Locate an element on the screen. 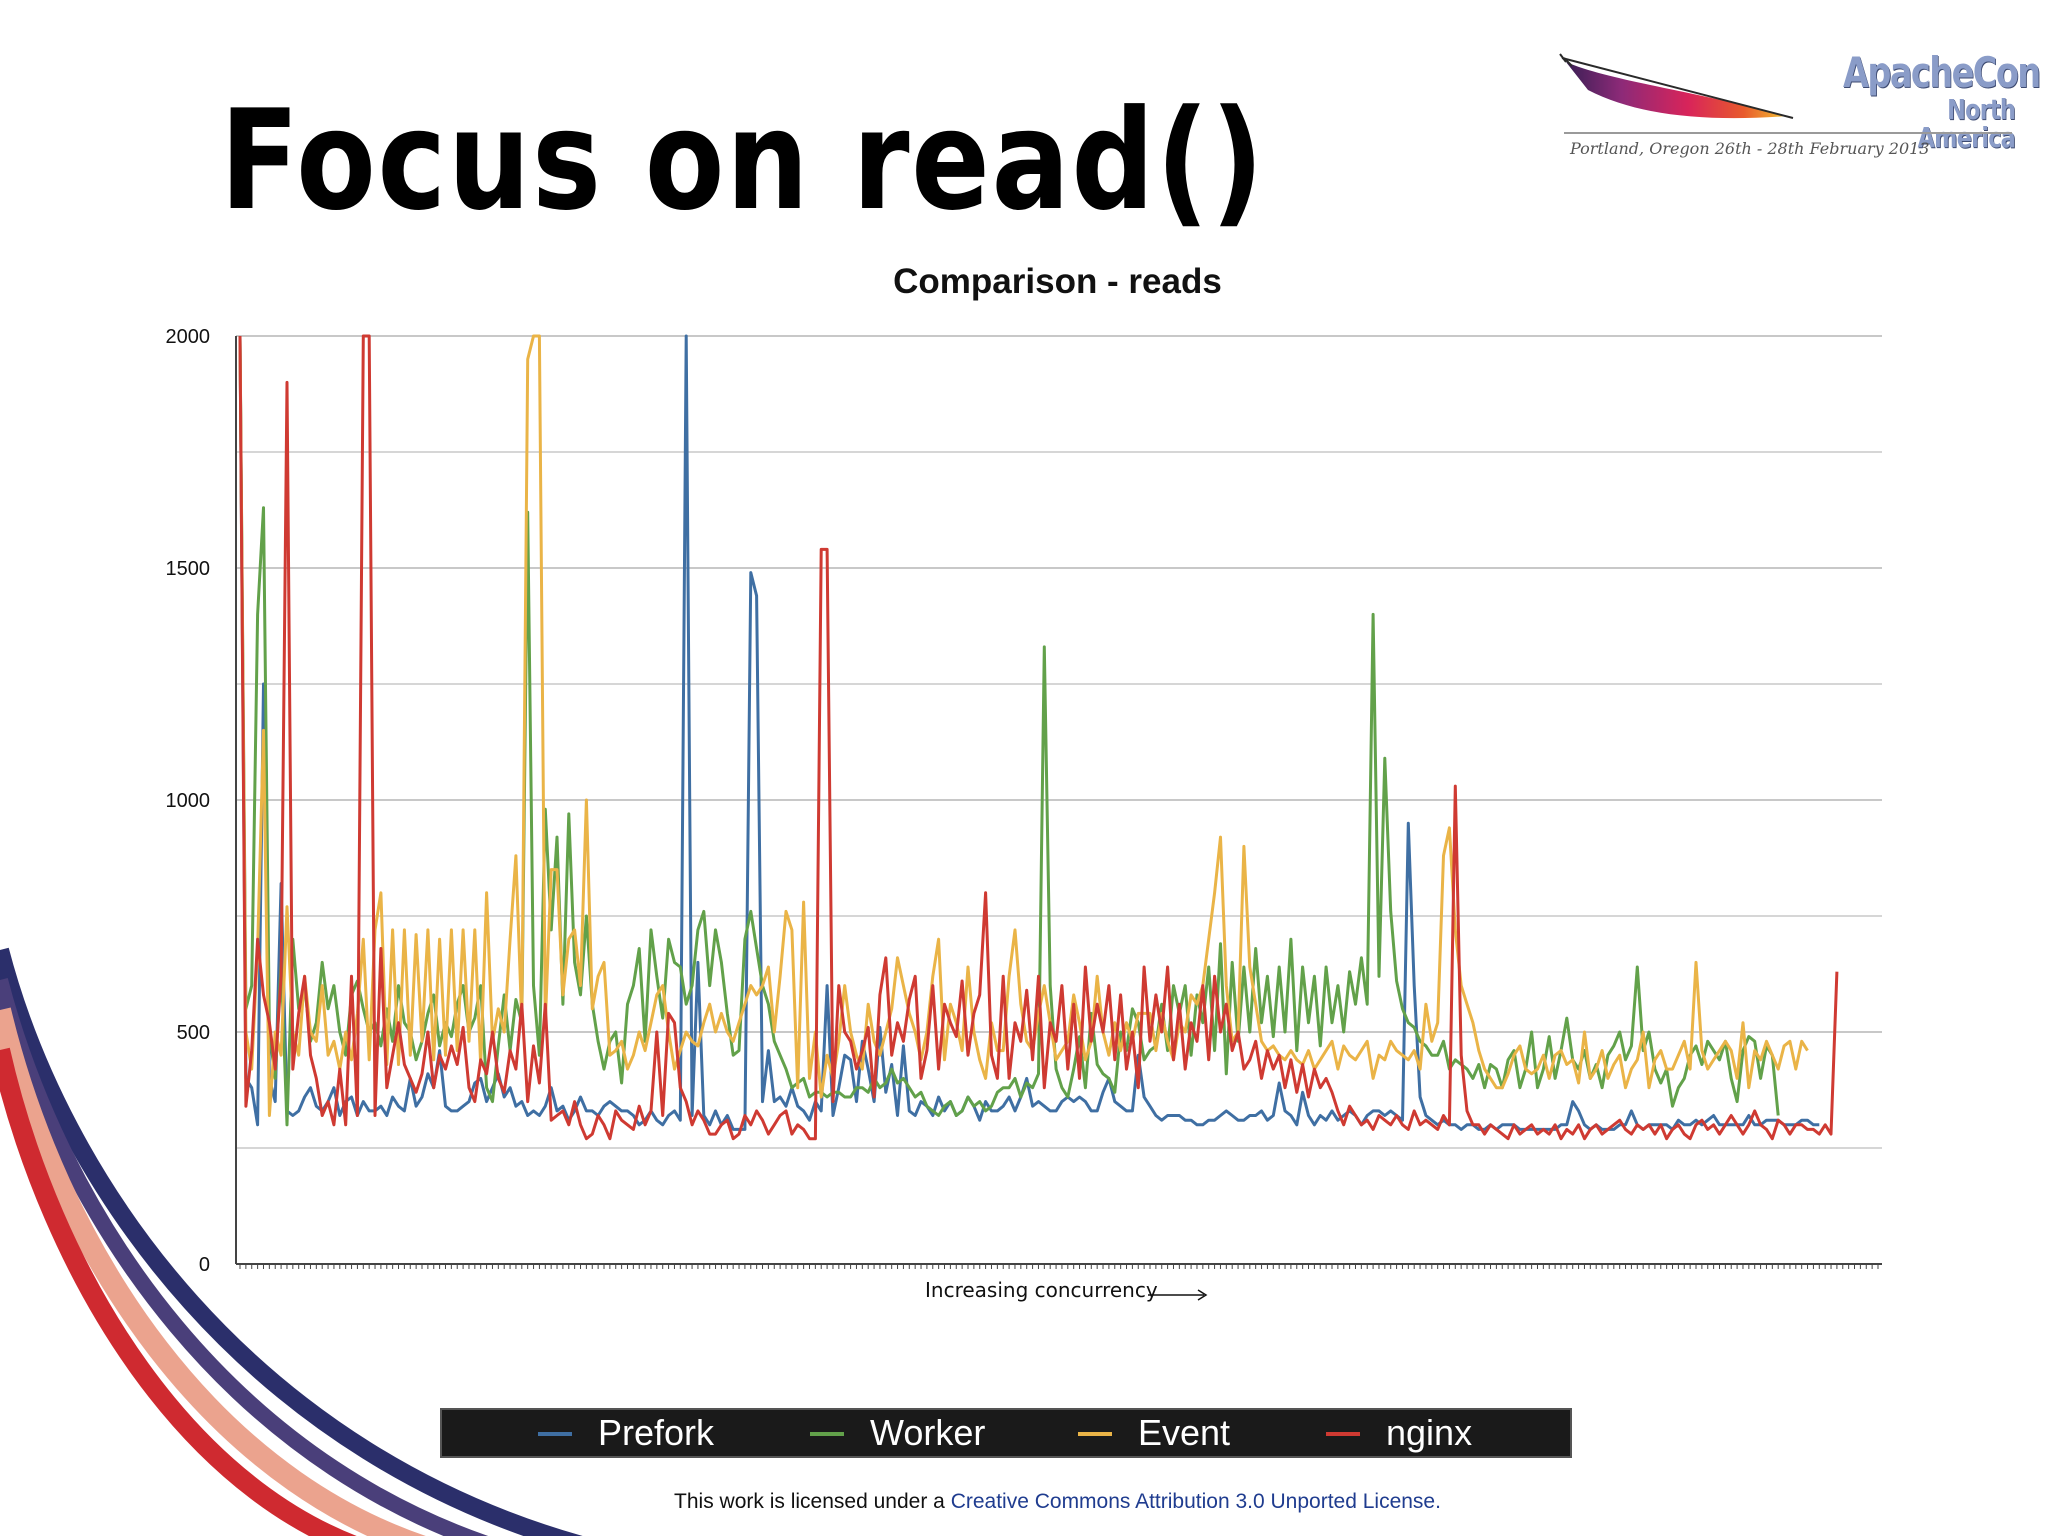  x-axis-label: Increasing concurrency is located at coordinates (1041, 1290).